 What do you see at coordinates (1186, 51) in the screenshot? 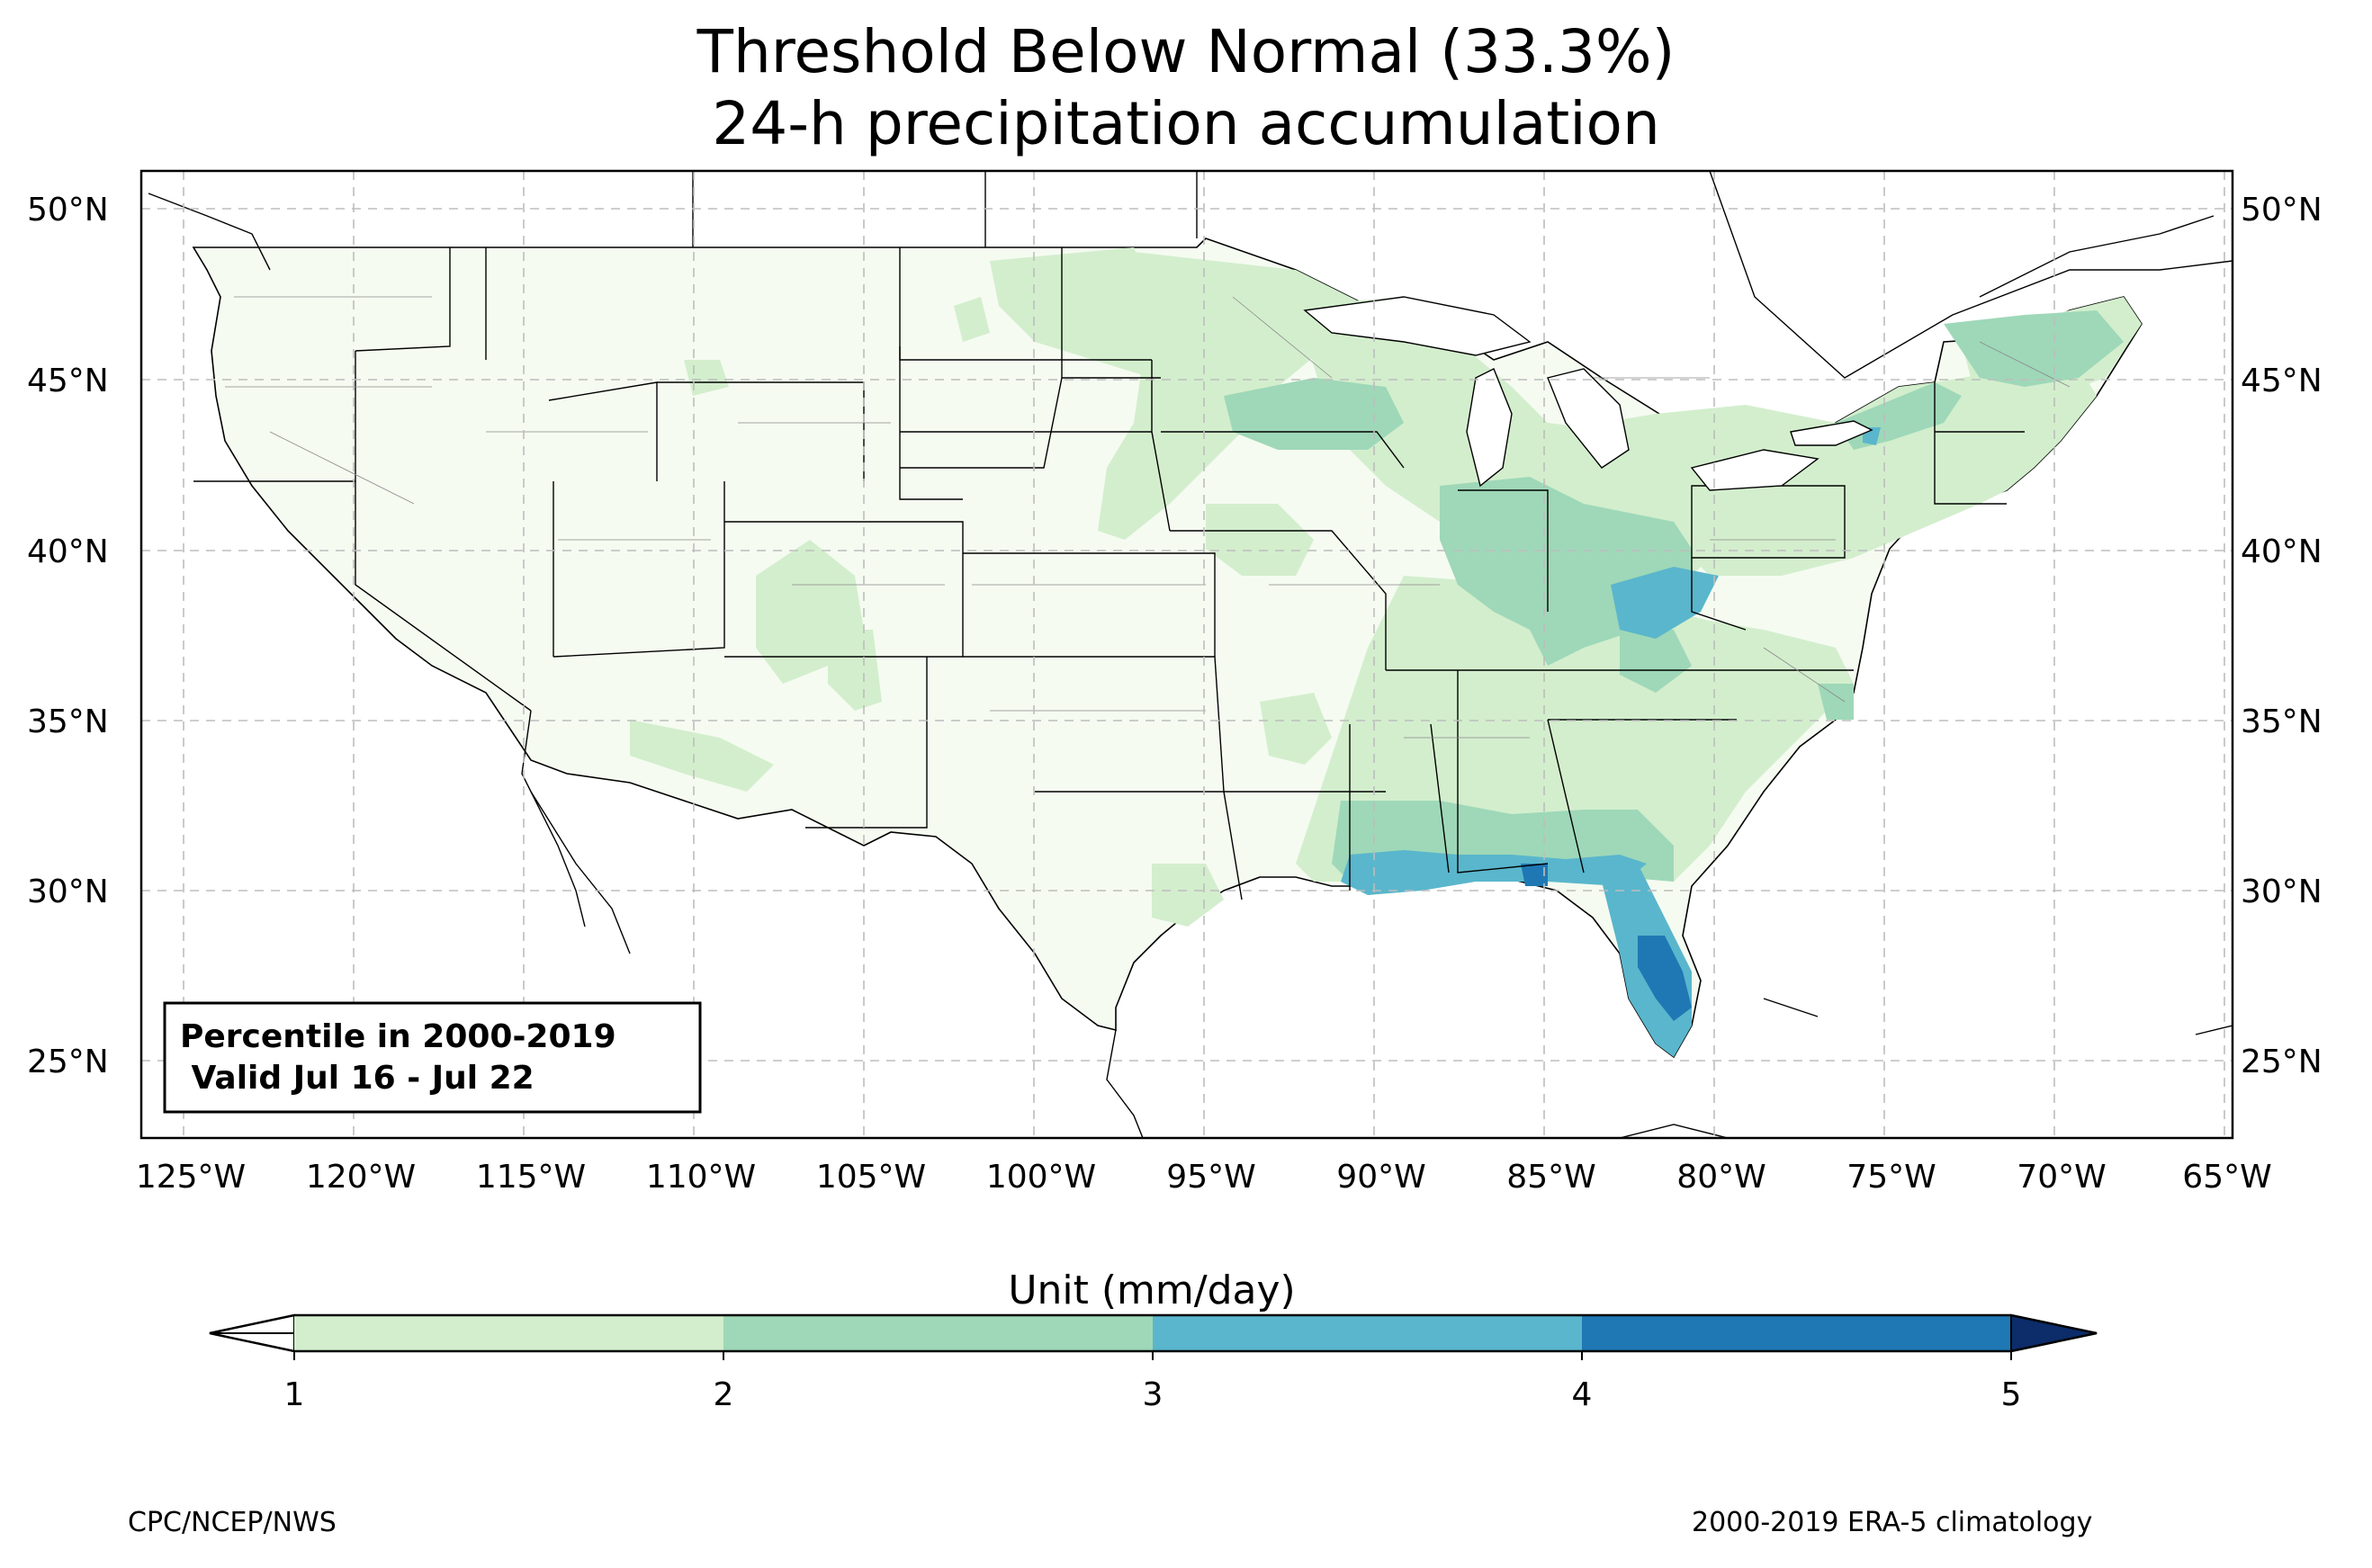
I see `map-title-line1: Threshold Below Normal (33.3%)` at bounding box center [1186, 51].